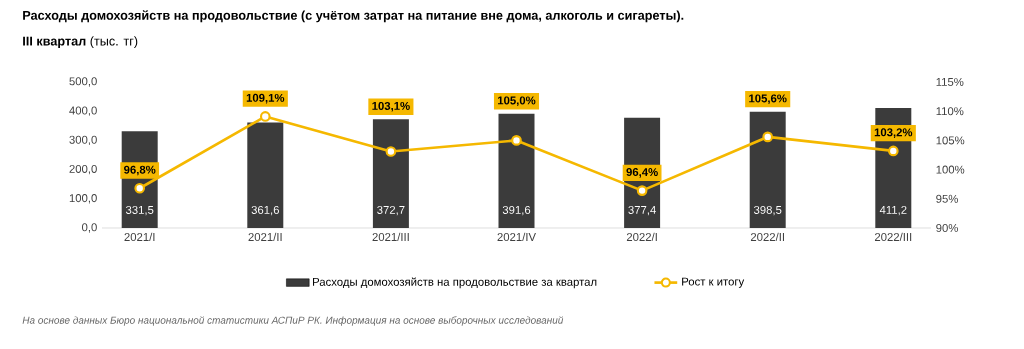 This screenshot has height=349, width=1024. What do you see at coordinates (516, 101) in the screenshot?
I see `data-label: 105,0%` at bounding box center [516, 101].